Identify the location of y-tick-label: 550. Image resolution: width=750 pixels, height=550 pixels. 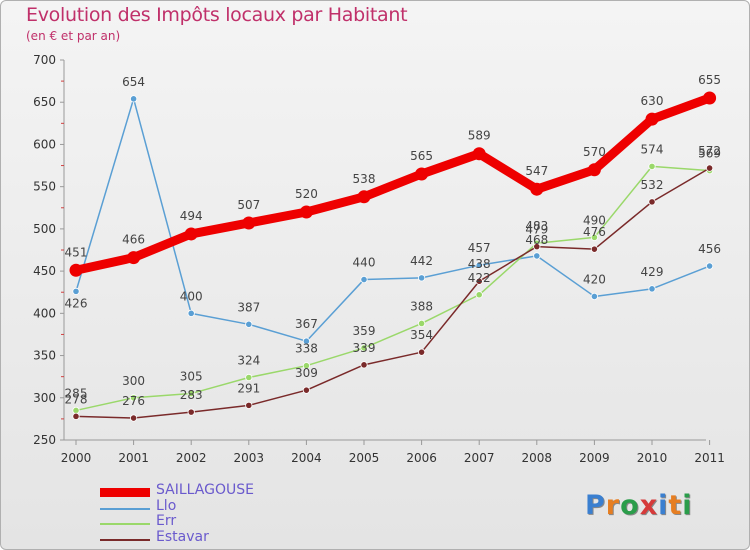
(44, 187).